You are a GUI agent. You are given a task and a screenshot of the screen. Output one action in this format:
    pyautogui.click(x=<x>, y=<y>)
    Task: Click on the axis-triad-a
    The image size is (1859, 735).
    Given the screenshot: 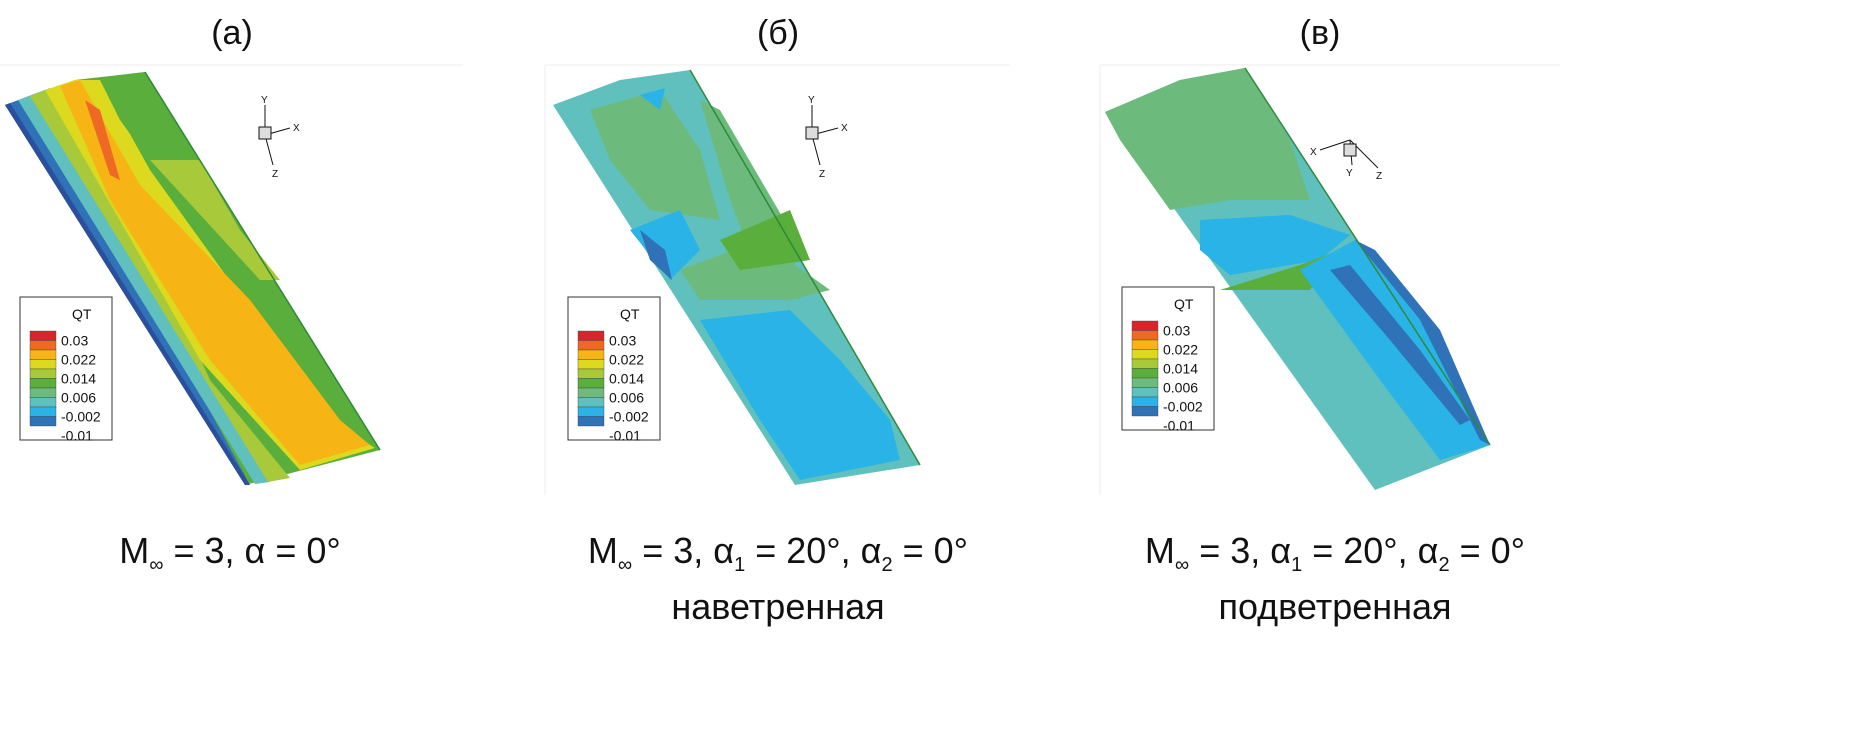 What is the action you would take?
    pyautogui.click(x=274, y=135)
    